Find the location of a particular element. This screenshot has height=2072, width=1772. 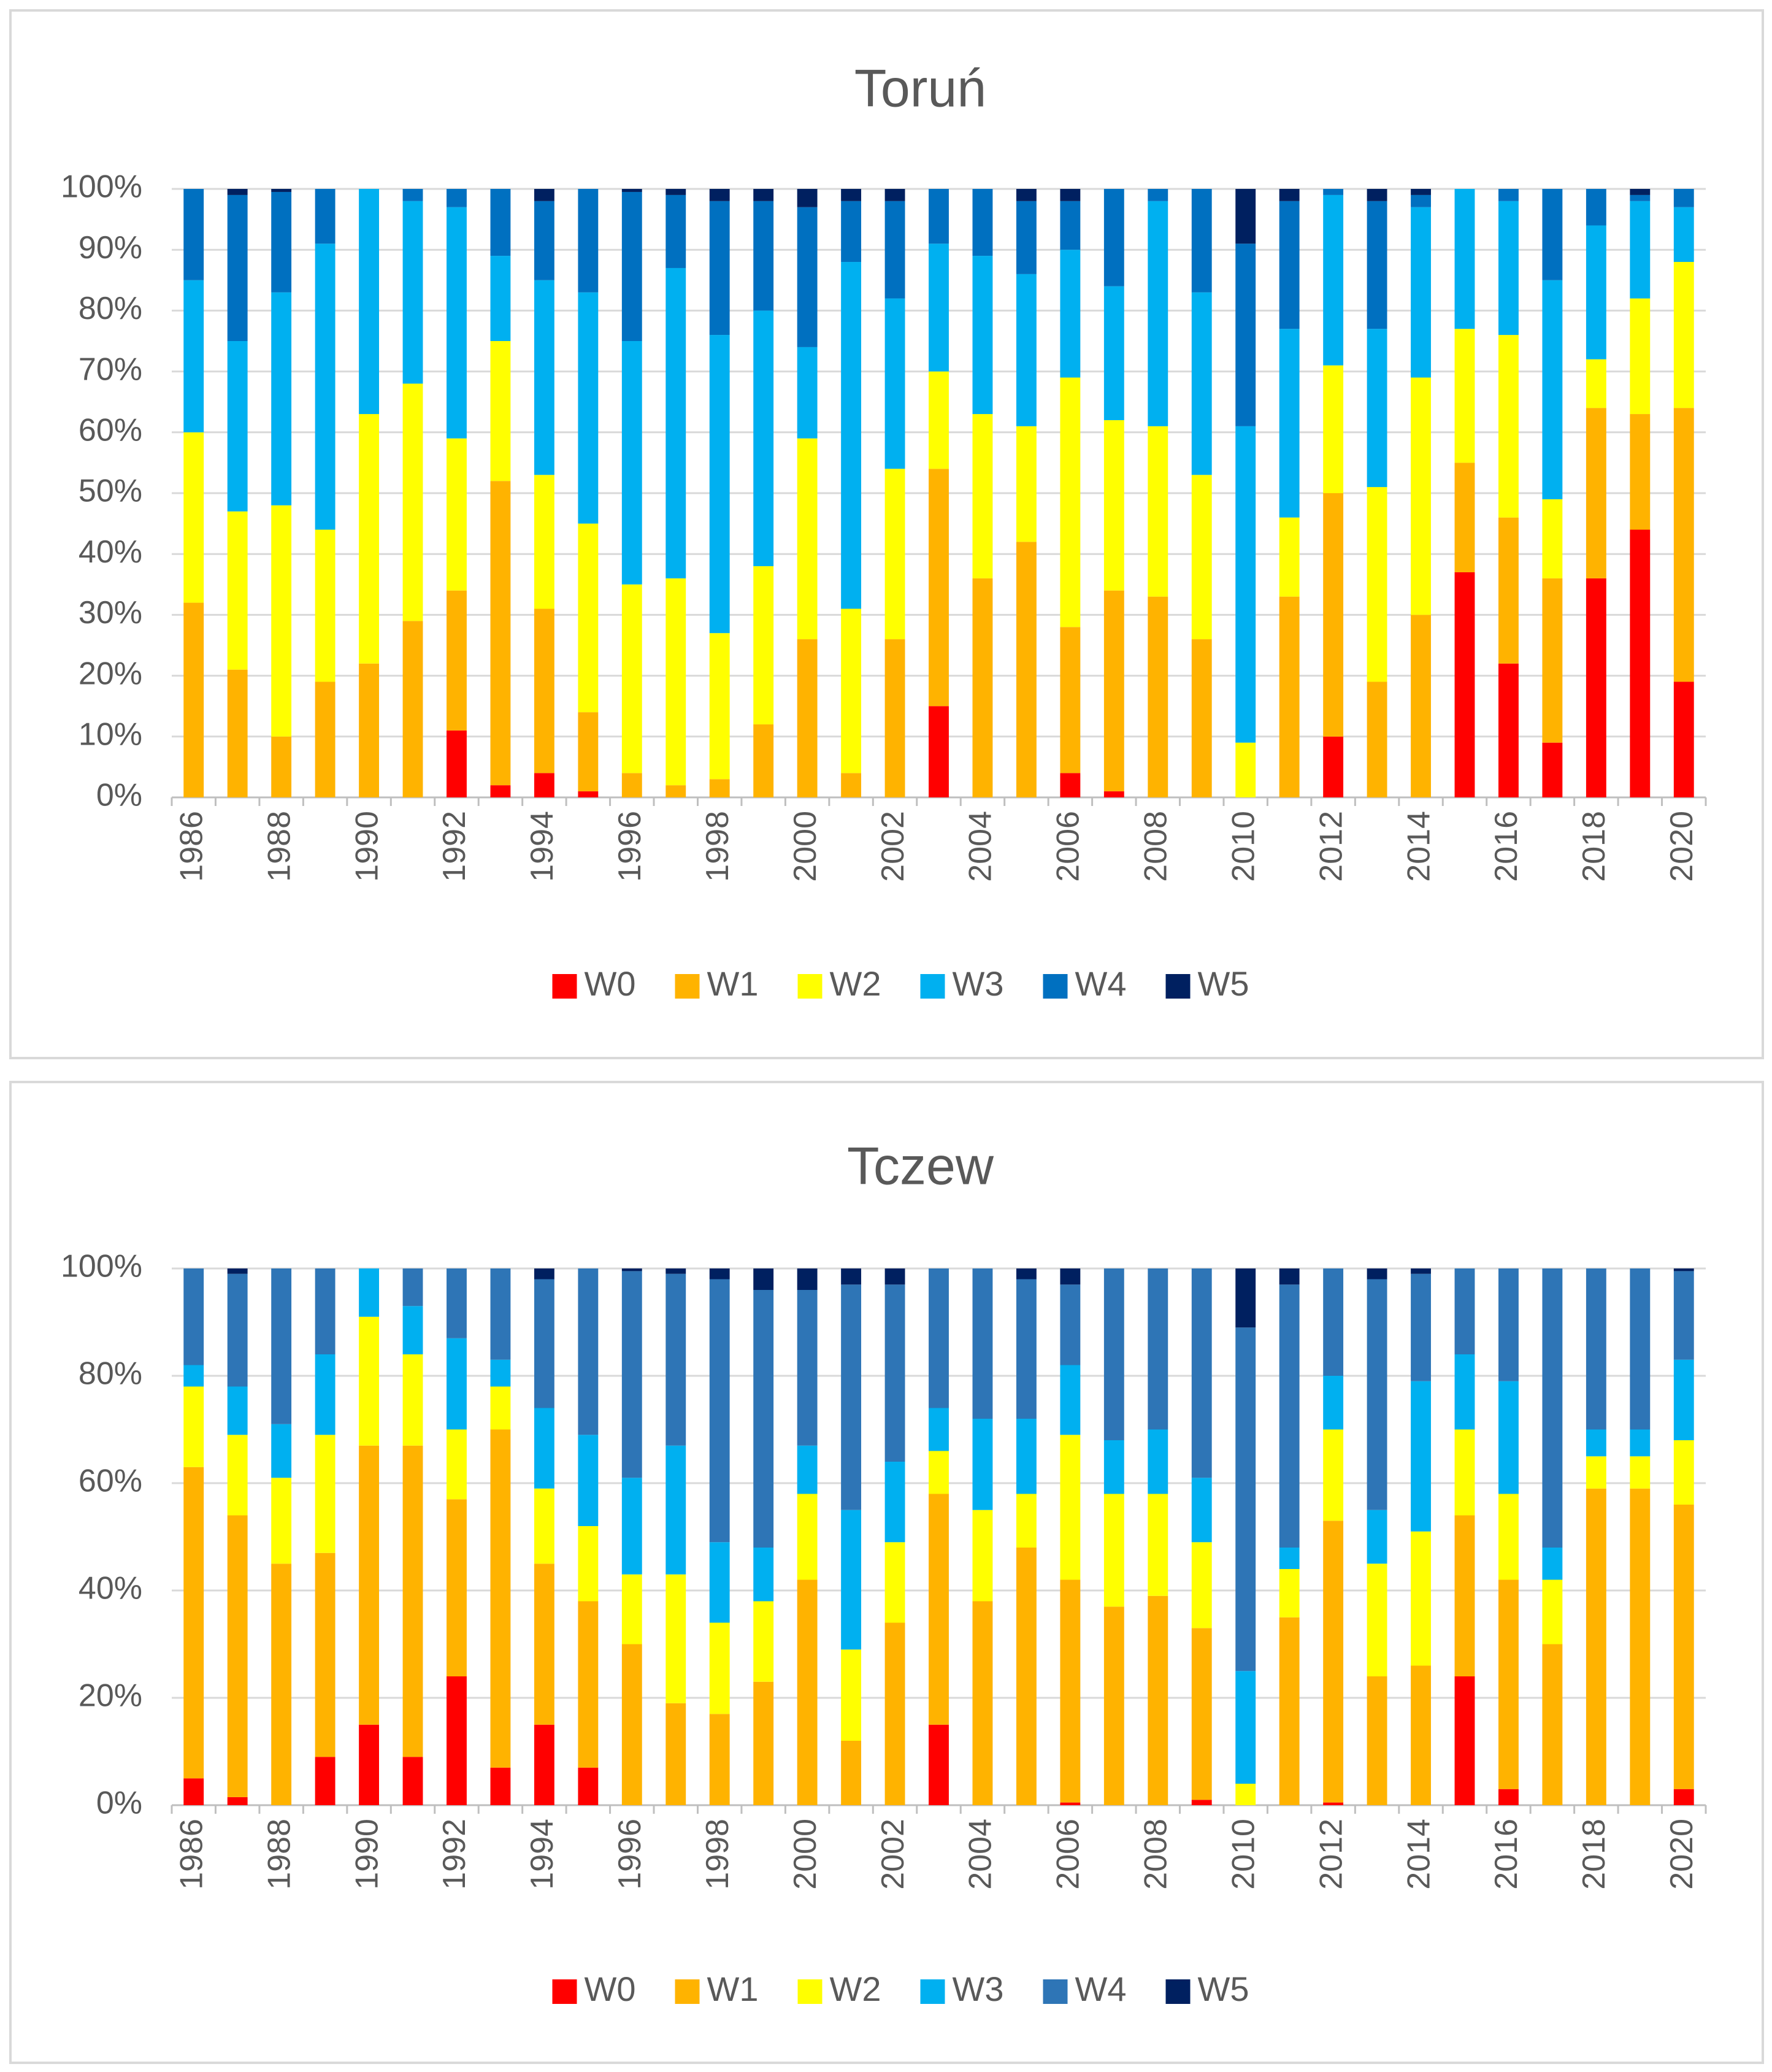

legend-label: W2 is located at coordinates (855, 1989).